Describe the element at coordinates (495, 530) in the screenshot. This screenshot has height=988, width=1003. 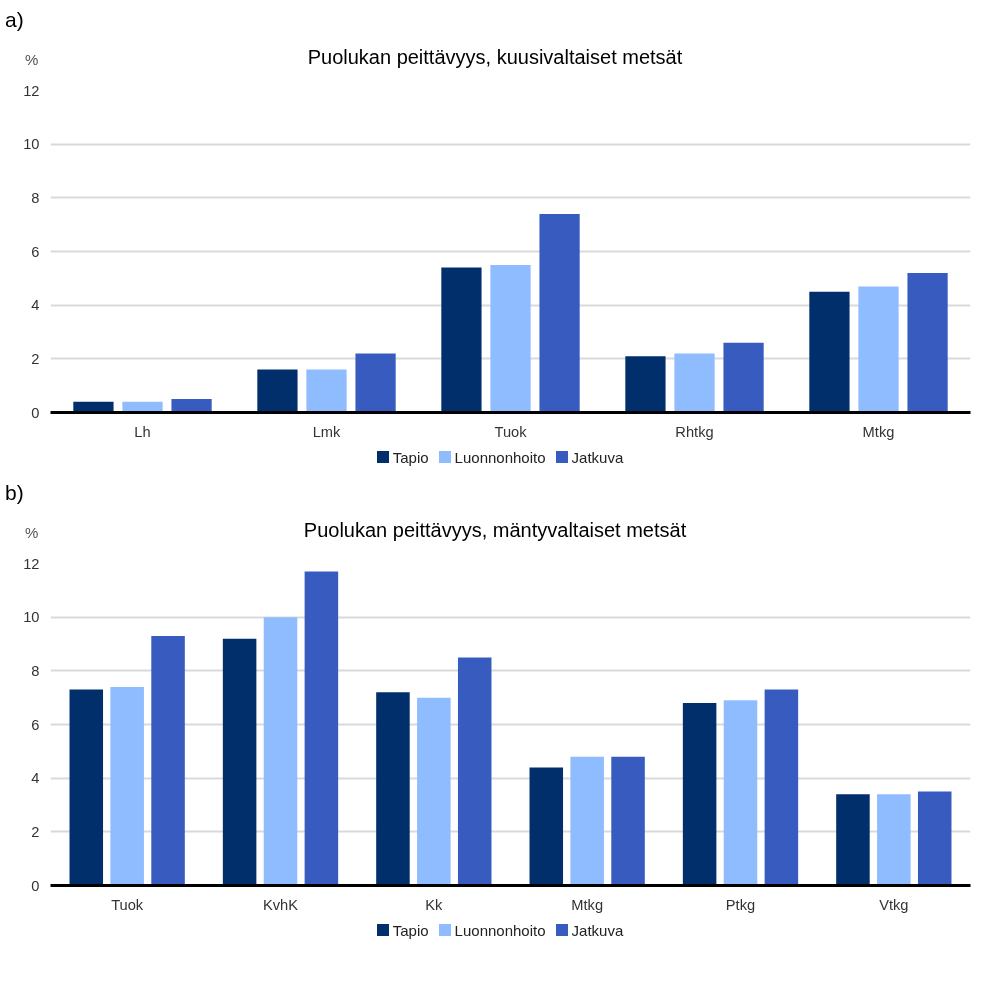
I see `chart-title: Puolukan peittävyys, mäntyvaltaiset metsät` at that location.